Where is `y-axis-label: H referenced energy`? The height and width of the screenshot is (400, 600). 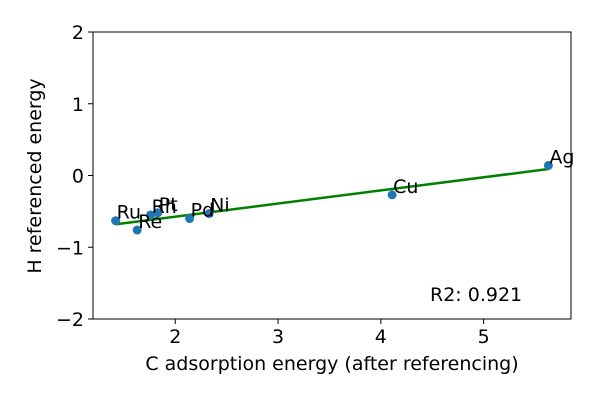
y-axis-label: H referenced energy is located at coordinates (35, 175).